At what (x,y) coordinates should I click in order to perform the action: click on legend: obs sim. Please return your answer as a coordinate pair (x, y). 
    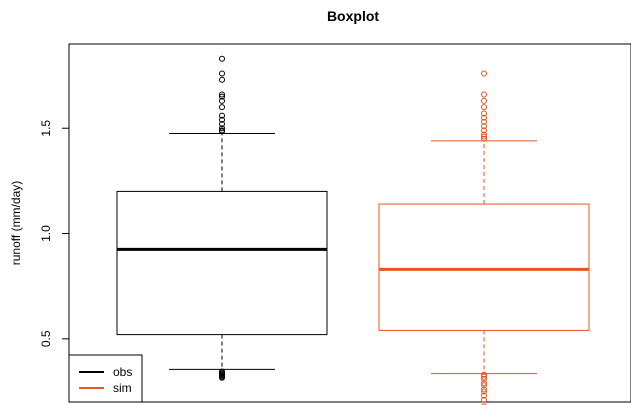
    Looking at the image, I should click on (105, 378).